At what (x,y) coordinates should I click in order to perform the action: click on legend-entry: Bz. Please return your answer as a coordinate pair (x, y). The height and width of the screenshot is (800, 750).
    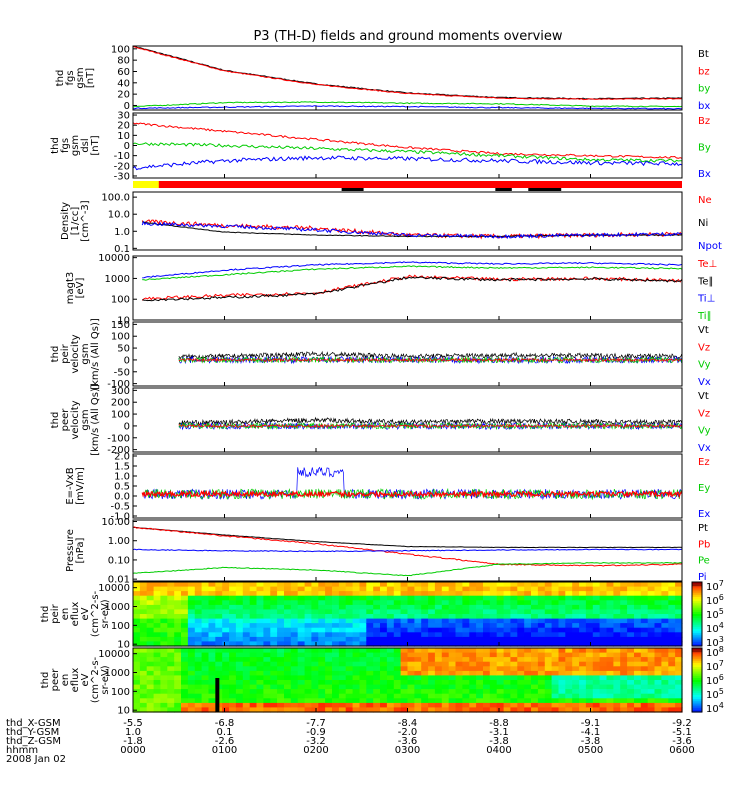
    Looking at the image, I should click on (704, 121).